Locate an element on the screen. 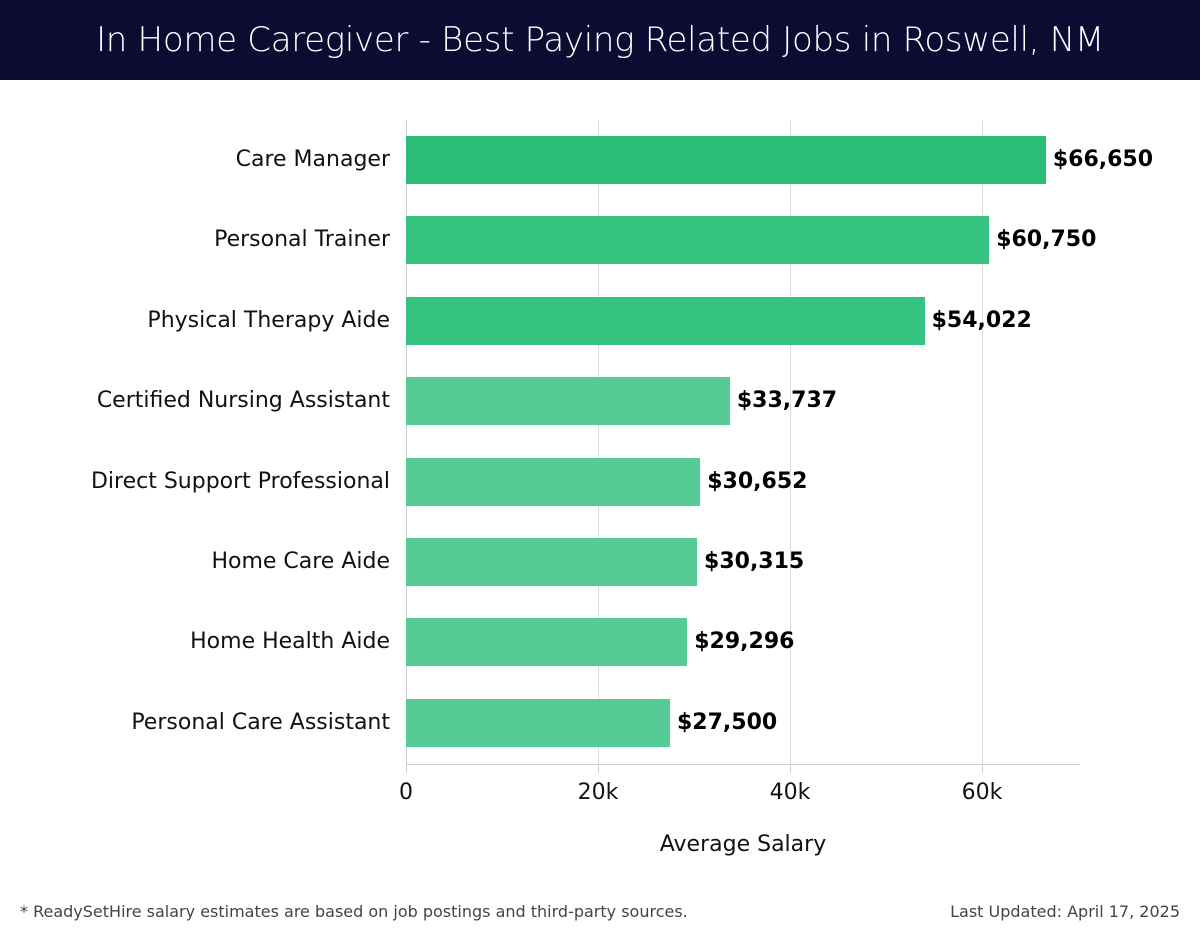 The image size is (1200, 940). gridline-40k is located at coordinates (790, 442).